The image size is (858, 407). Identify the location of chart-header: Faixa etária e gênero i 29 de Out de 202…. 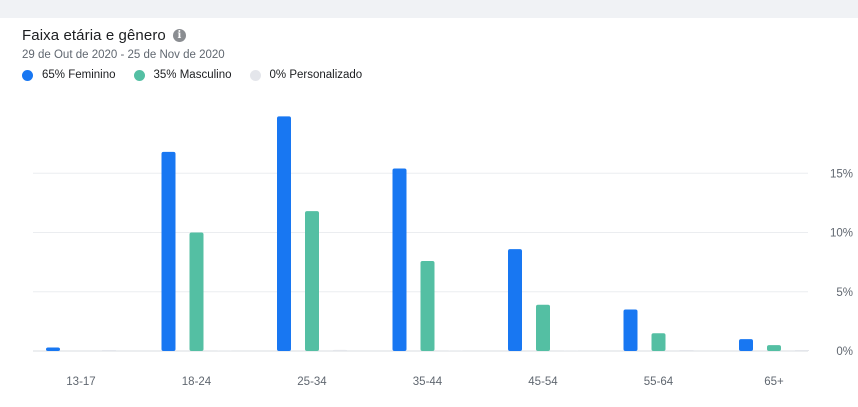
(201, 54).